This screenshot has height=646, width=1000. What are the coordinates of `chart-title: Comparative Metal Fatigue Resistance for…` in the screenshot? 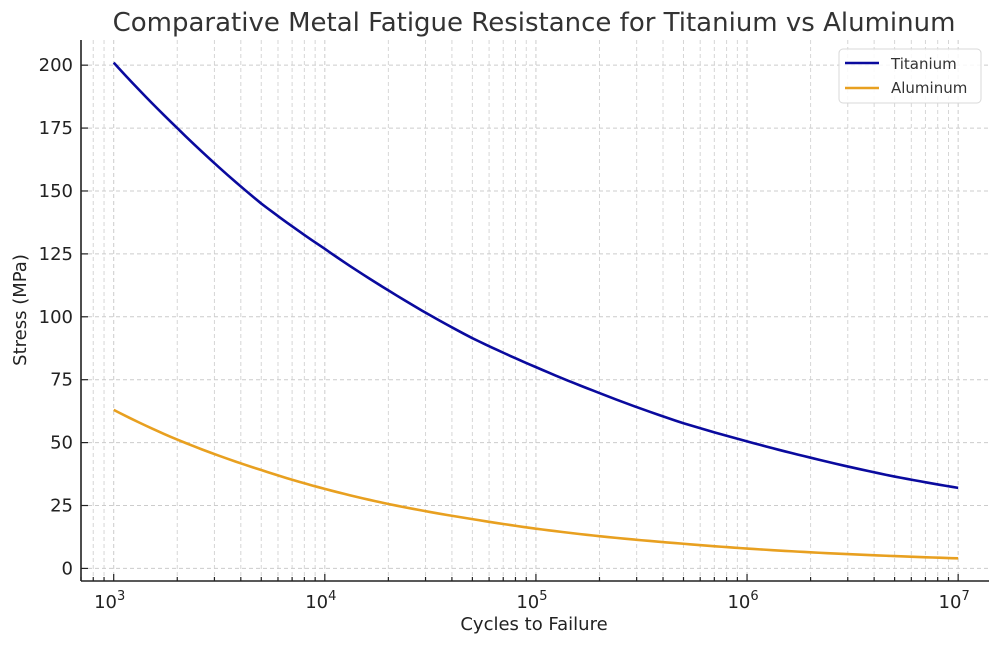 It's located at (534, 23).